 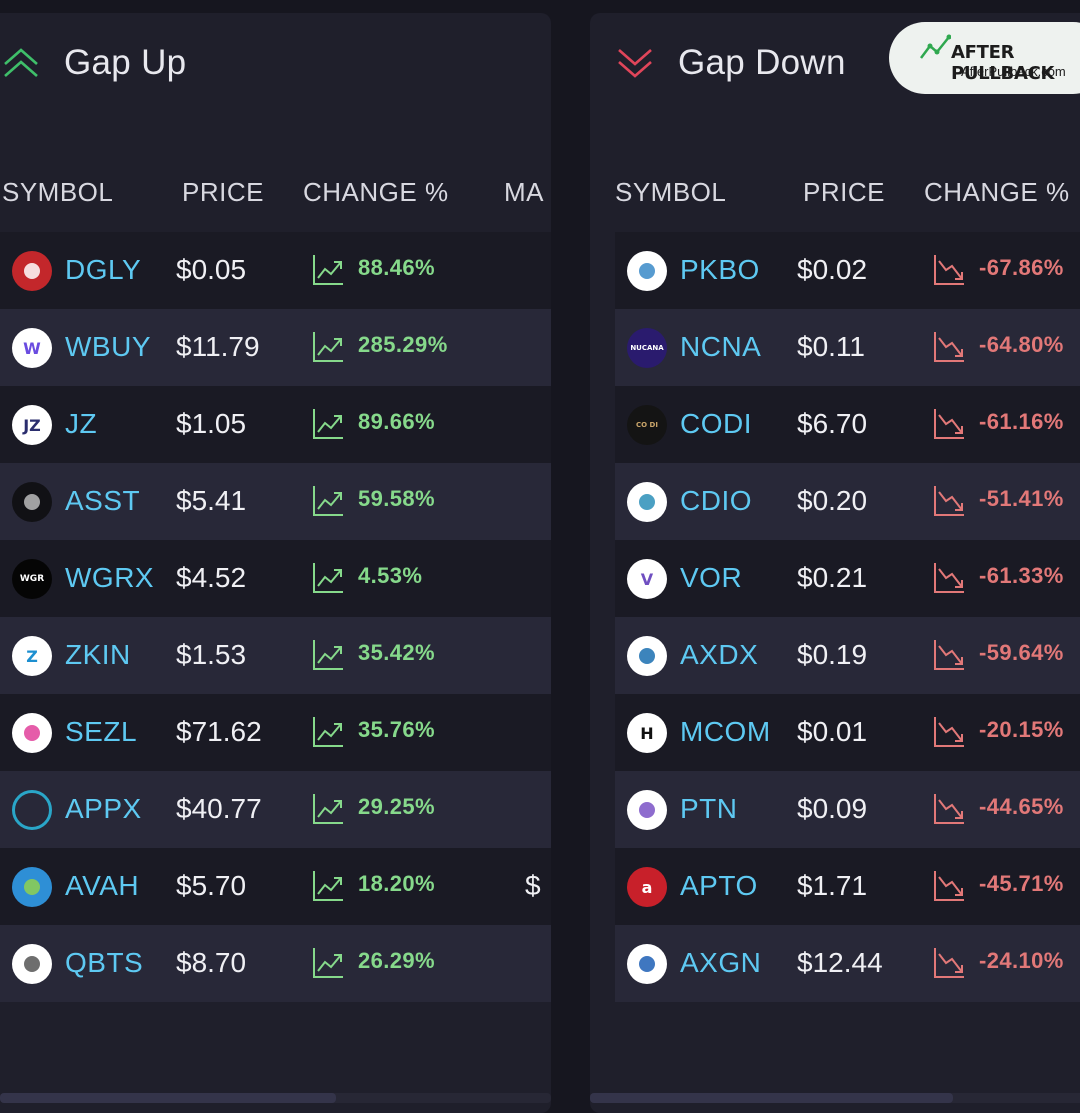 I want to click on ticker-symbol-link: AVAH, so click(x=102, y=885).